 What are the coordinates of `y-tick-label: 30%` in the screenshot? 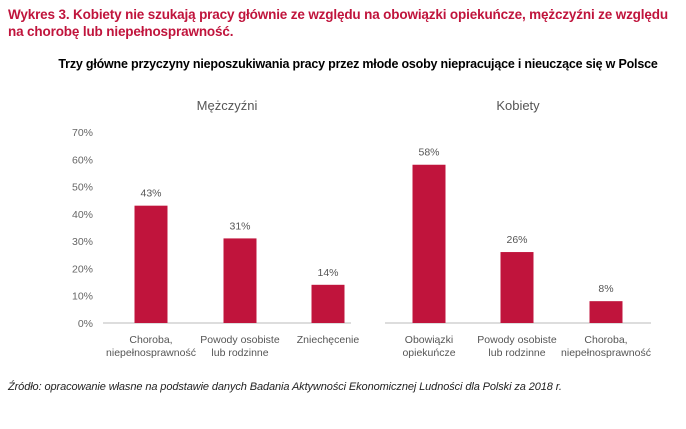 It's located at (82, 242).